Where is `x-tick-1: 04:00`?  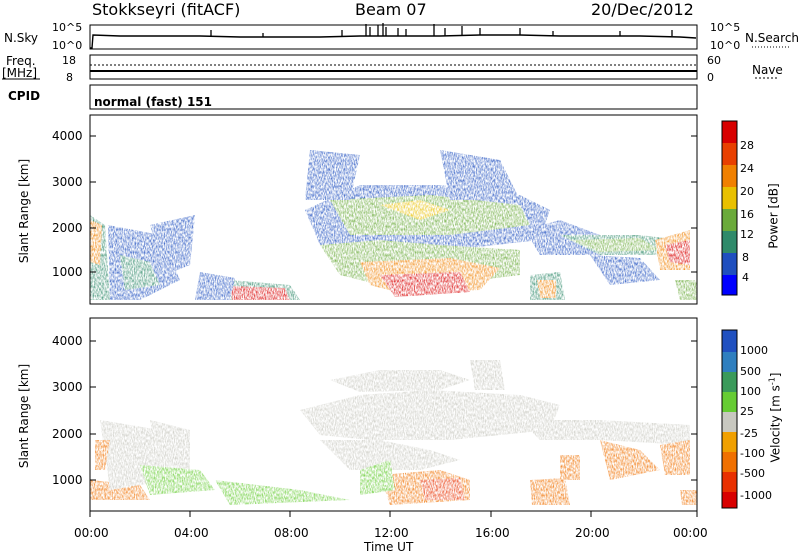 x-tick-1: 04:00 is located at coordinates (191, 533).